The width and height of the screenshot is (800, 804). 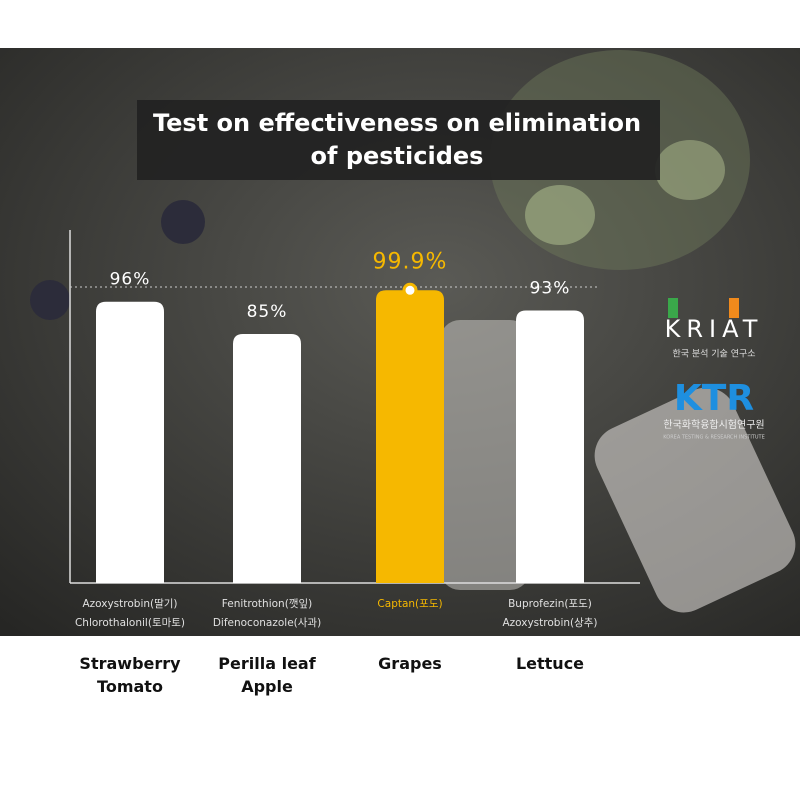 I want to click on pesticide-label: Captan(포도), so click(x=409, y=604).